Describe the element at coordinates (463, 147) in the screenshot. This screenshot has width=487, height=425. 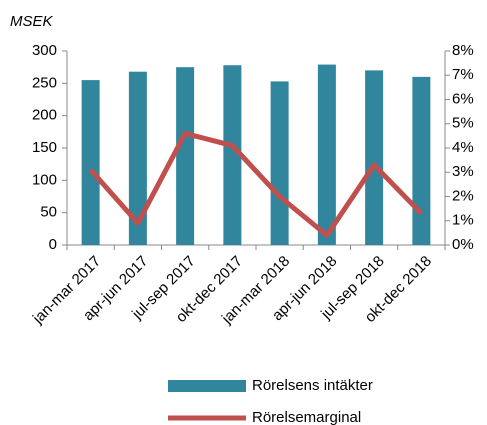
I see `y2-tick-label: 4%` at that location.